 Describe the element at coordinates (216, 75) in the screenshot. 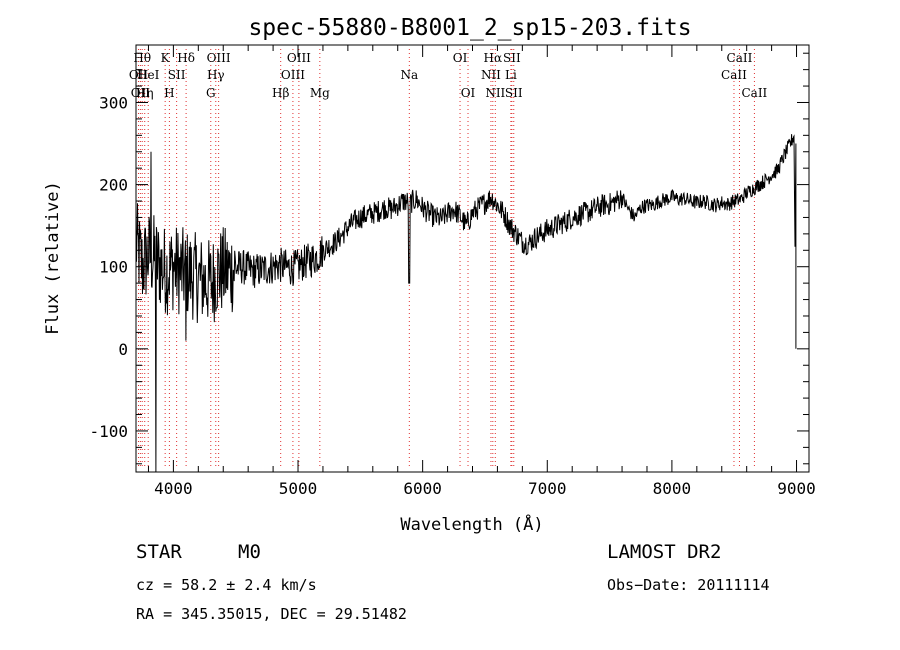

I see `feature-label: Hγ` at that location.